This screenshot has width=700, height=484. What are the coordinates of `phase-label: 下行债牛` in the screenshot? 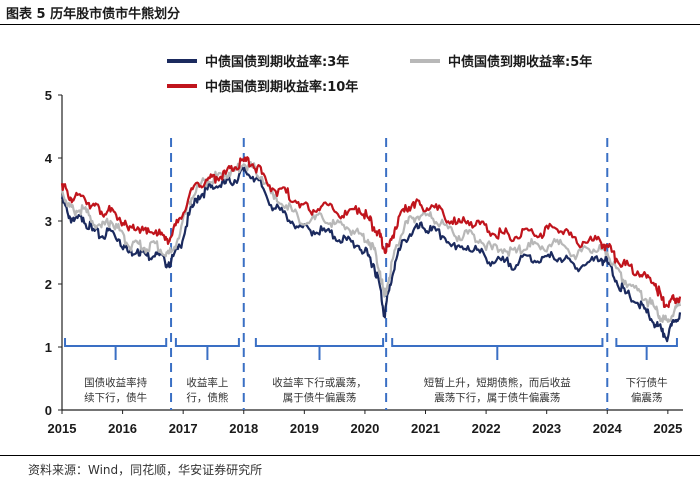 It's located at (647, 382).